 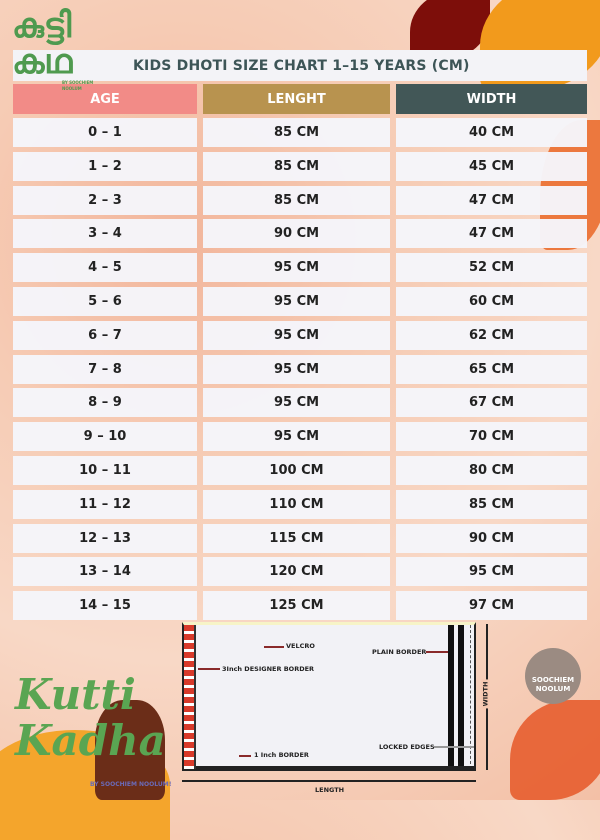 What do you see at coordinates (437, 652) in the screenshot?
I see `plain-border-arrow` at bounding box center [437, 652].